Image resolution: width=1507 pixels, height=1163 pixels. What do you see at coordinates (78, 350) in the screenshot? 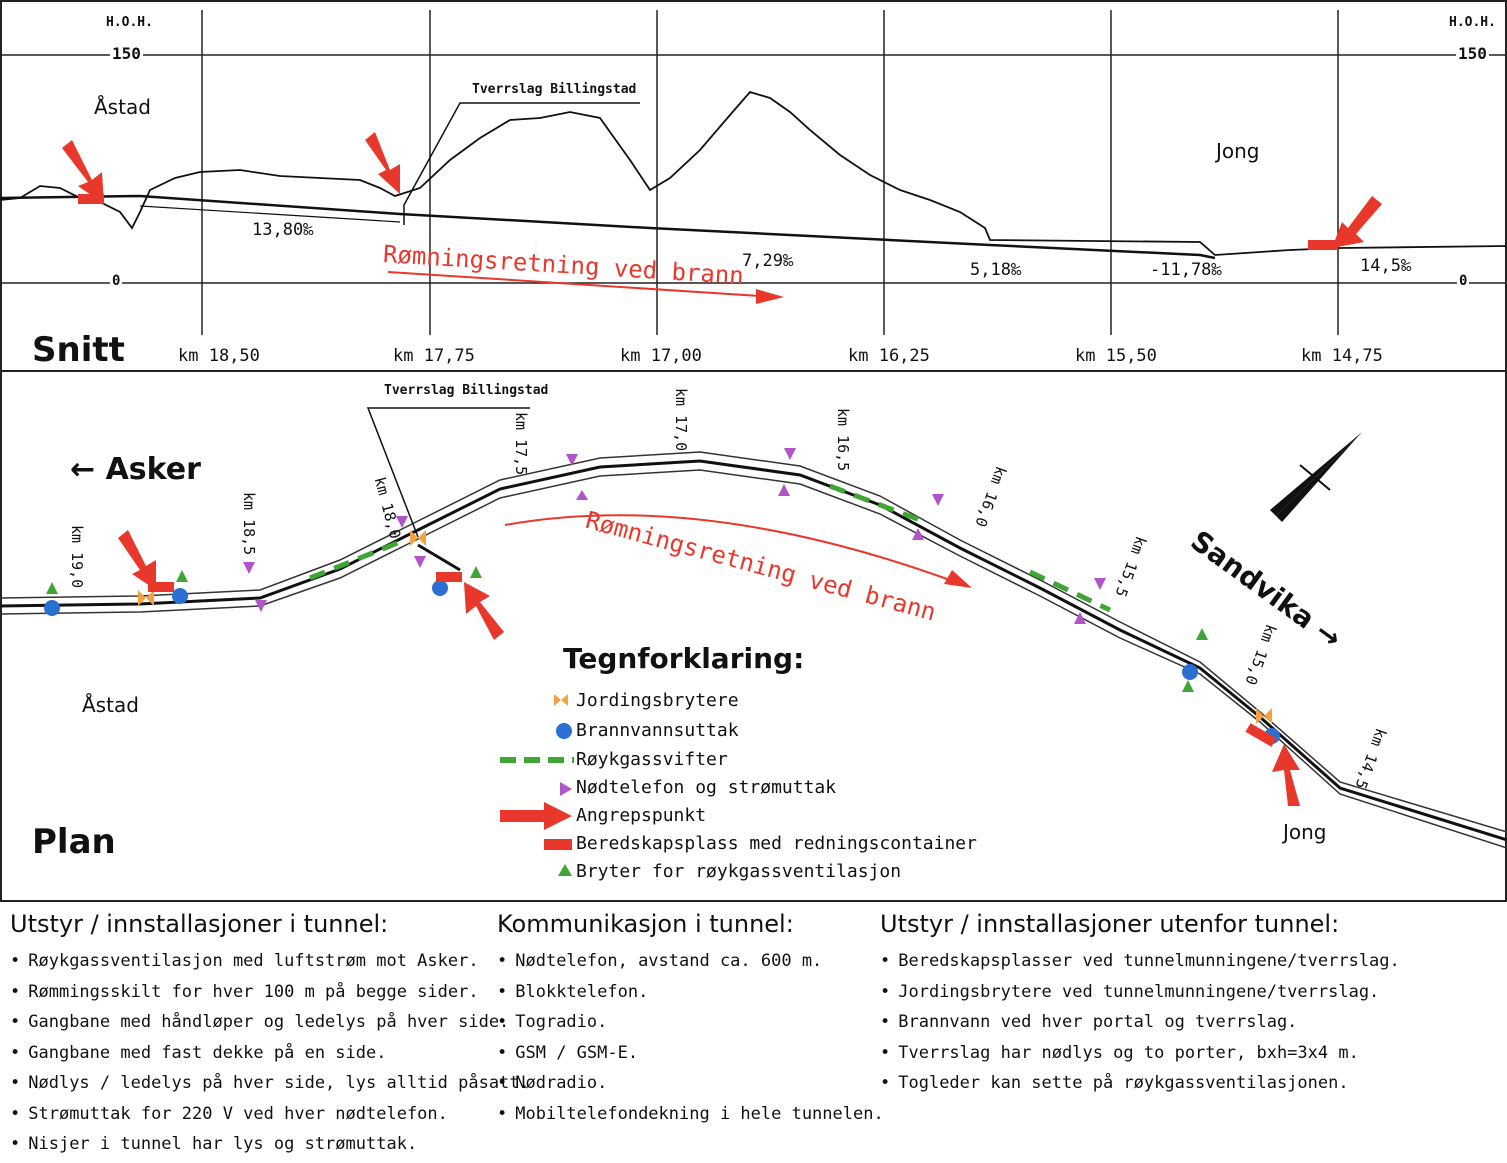
I see `section-title: Snitt` at bounding box center [78, 350].